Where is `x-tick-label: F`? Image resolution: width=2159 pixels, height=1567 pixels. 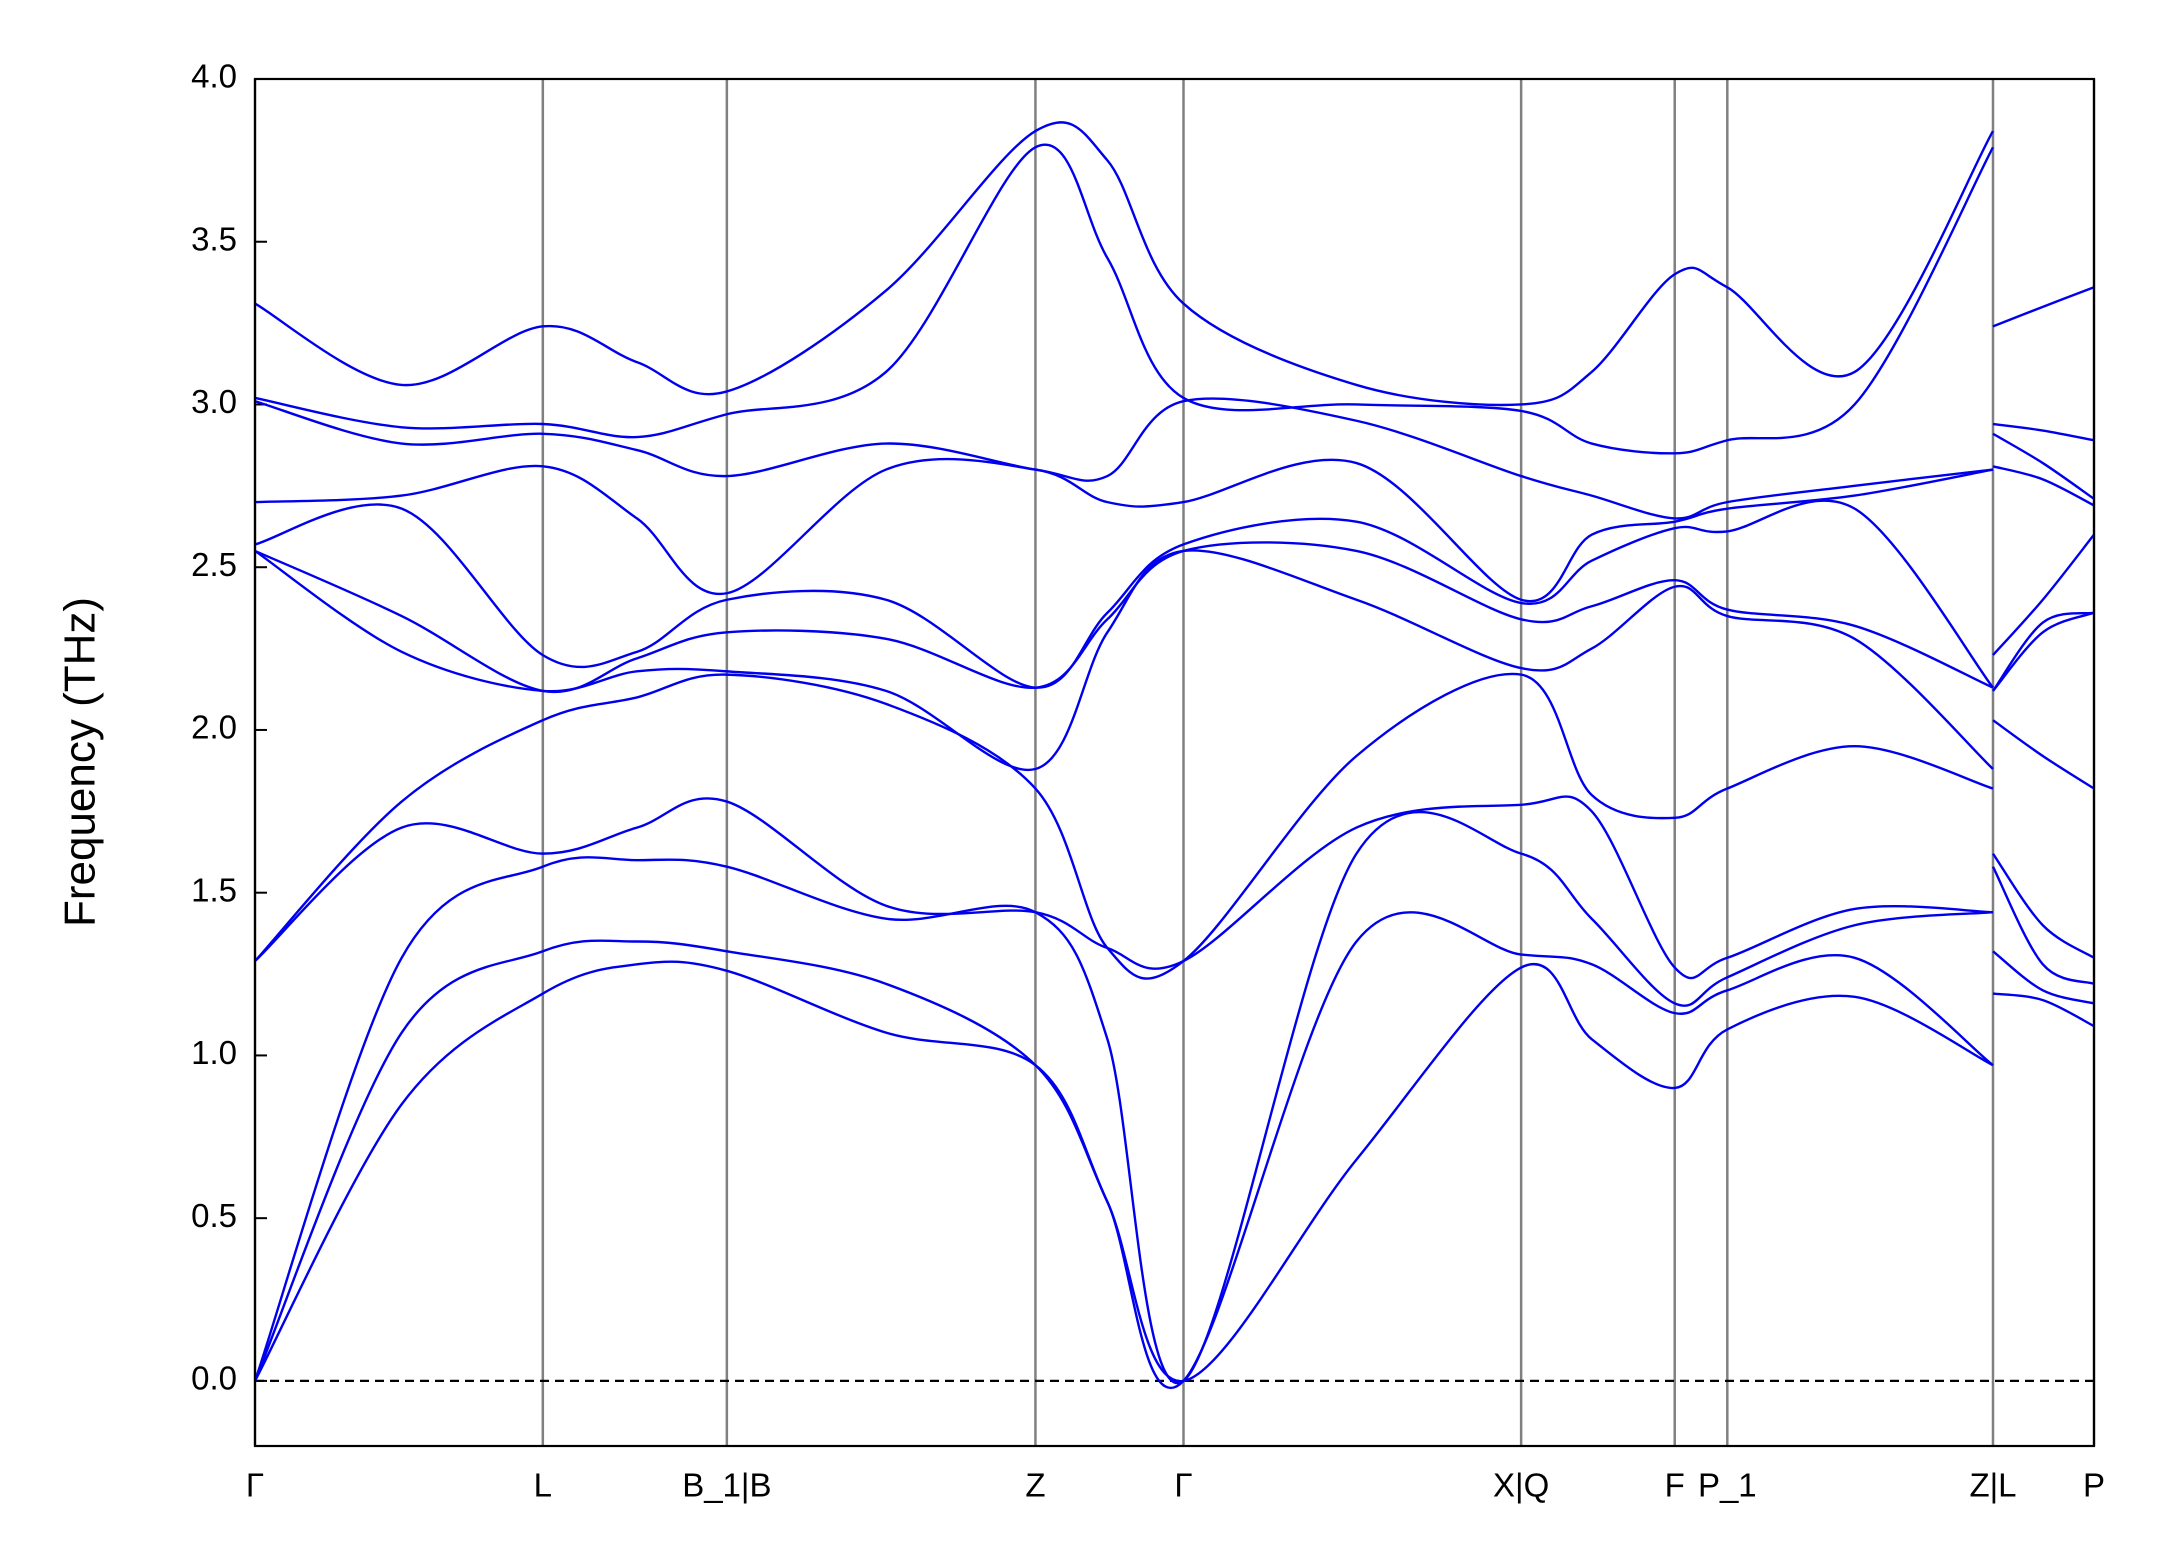 x-tick-label: F is located at coordinates (1675, 1485).